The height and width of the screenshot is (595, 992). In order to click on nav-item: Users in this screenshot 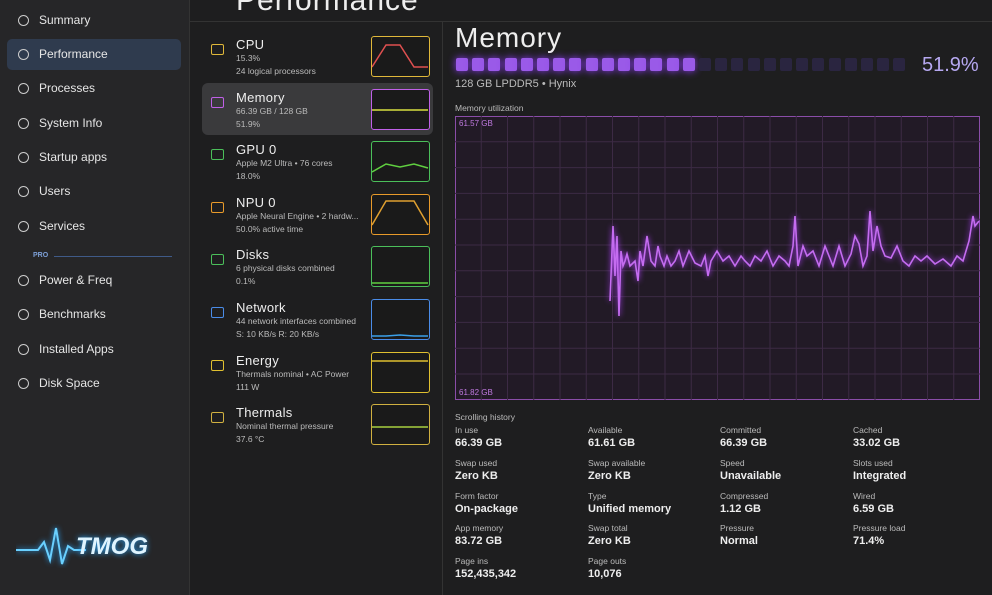, I will do `click(55, 191)`.